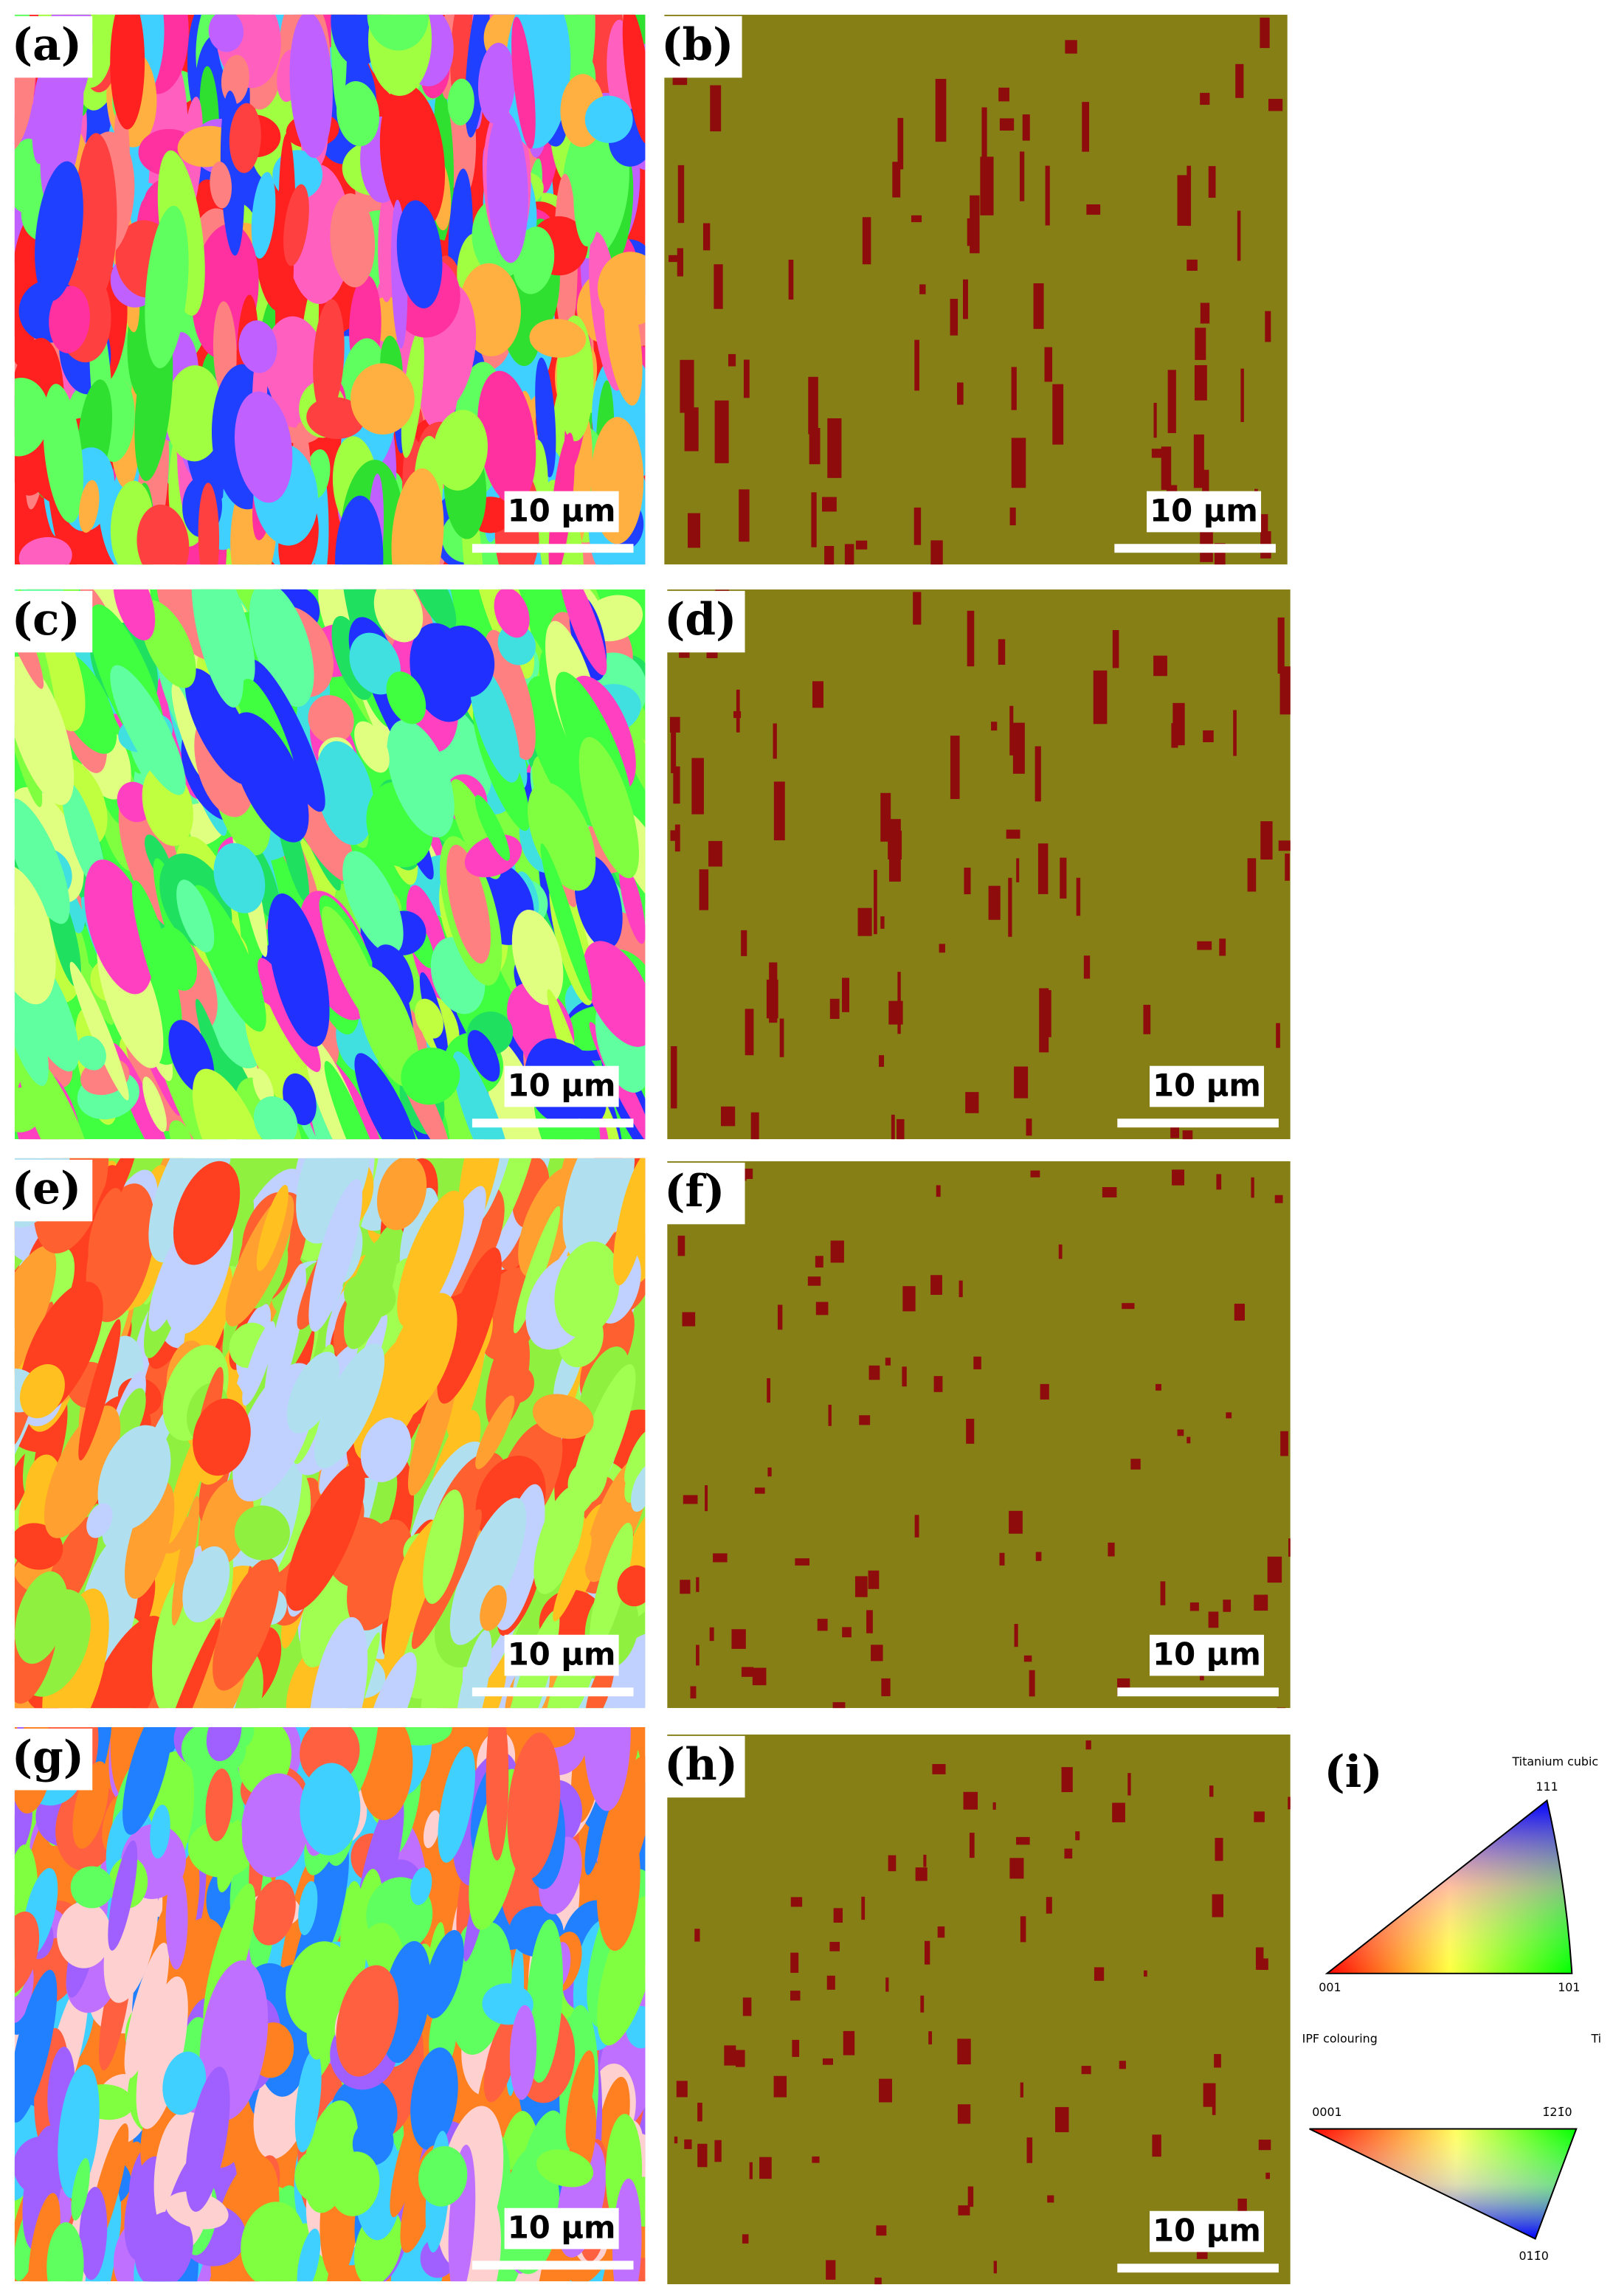 Image resolution: width=1613 pixels, height=2296 pixels. I want to click on panel: (e) 10 μm, so click(328, 1433).